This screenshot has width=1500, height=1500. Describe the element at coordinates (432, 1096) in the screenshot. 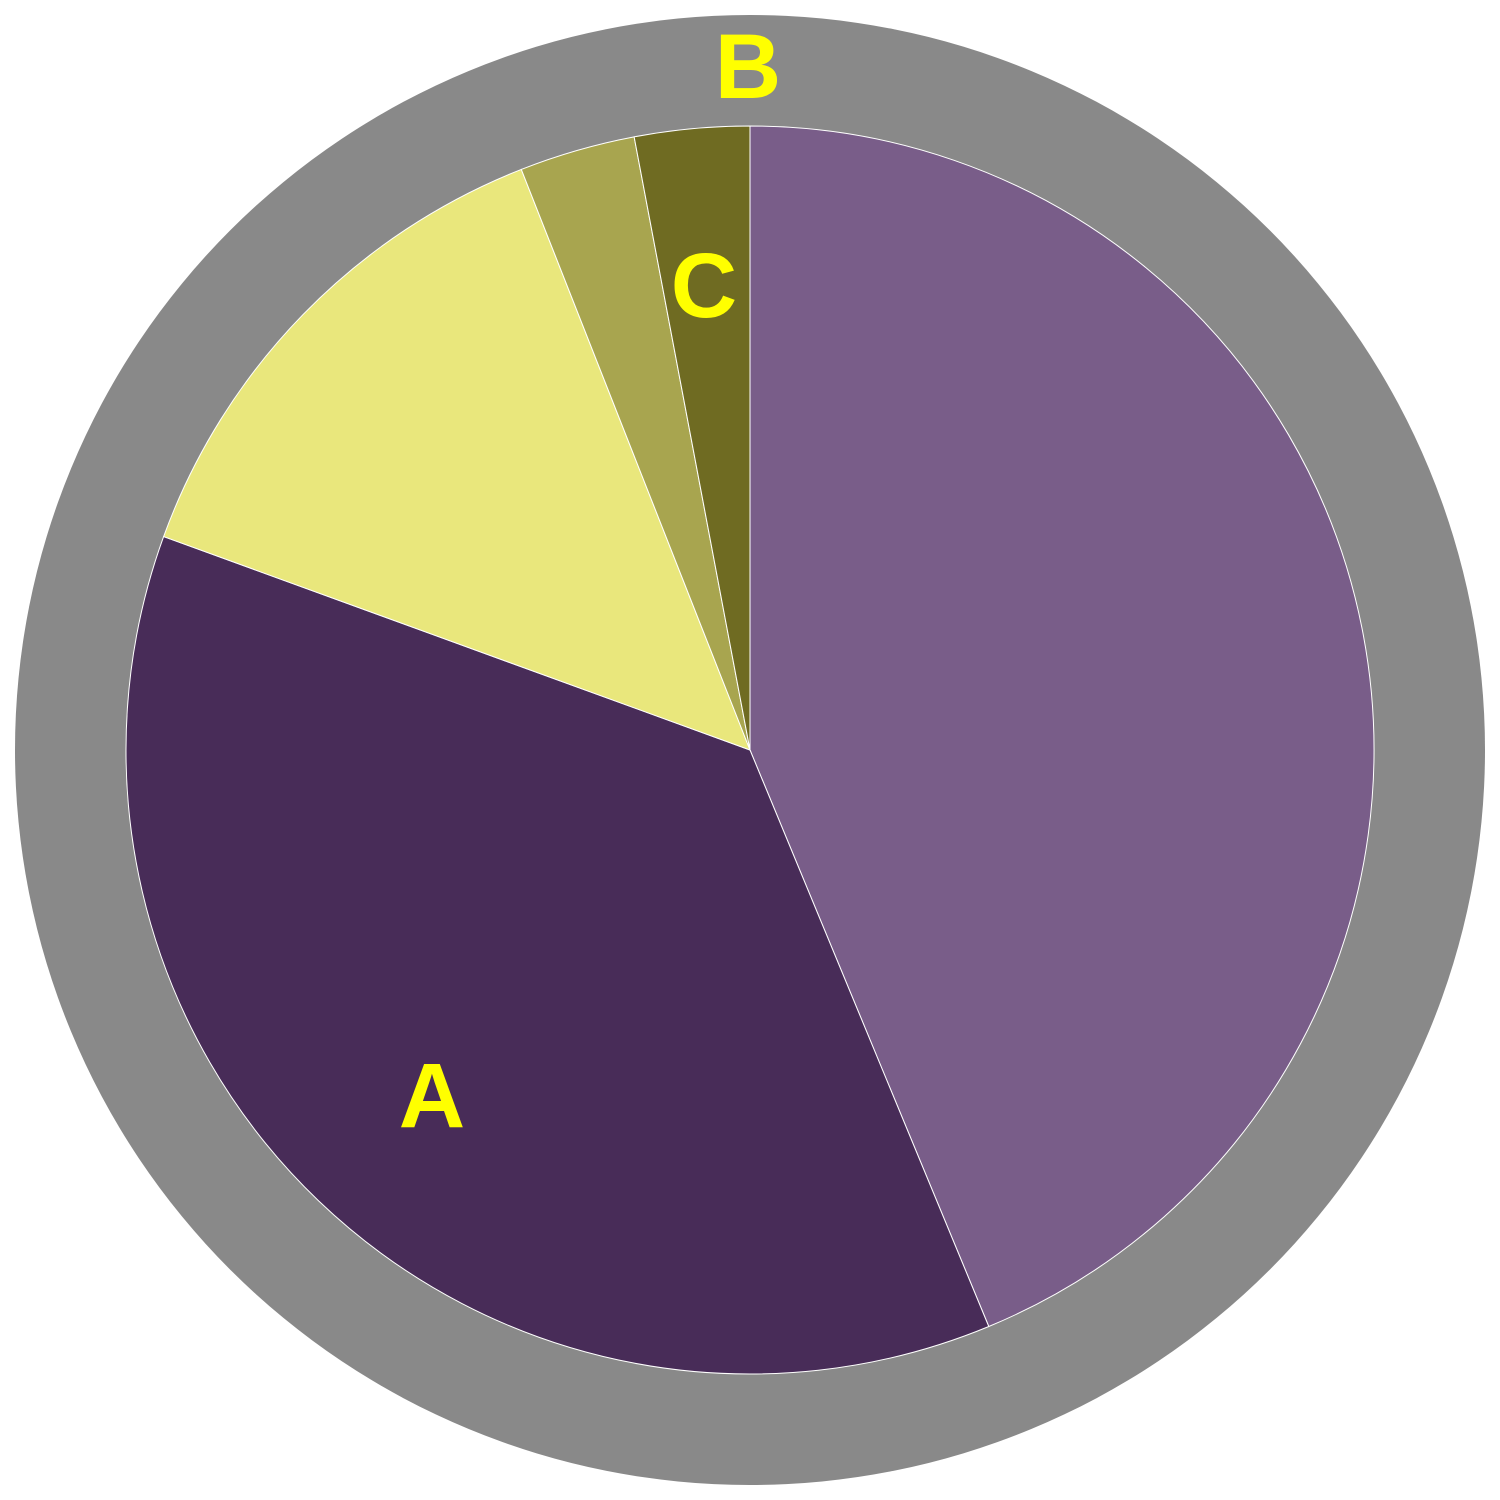

I see `label-a: A` at that location.